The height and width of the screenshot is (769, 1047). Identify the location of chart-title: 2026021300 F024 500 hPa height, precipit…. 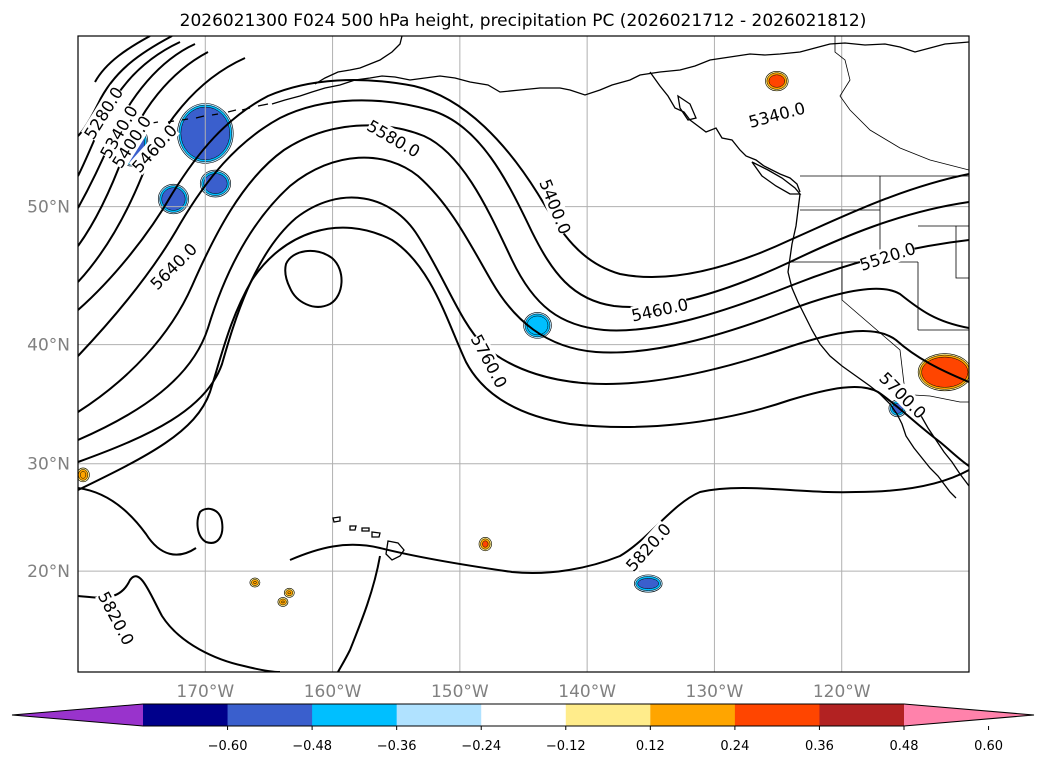
(523, 21).